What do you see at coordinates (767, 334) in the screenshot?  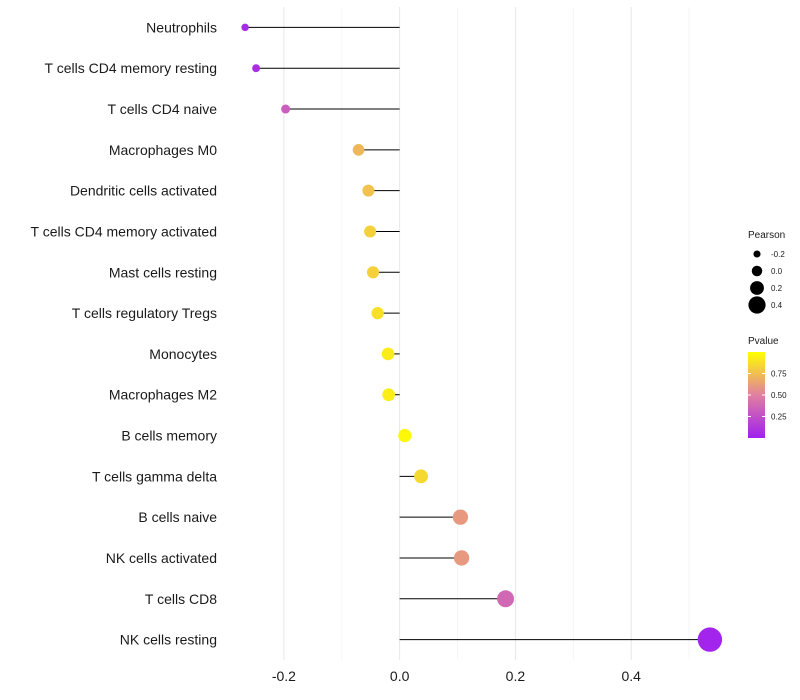 I see `legend: Pearson -0.2 0.0 0.2 0.4 Pvalue 0.25 0.50 0.75` at bounding box center [767, 334].